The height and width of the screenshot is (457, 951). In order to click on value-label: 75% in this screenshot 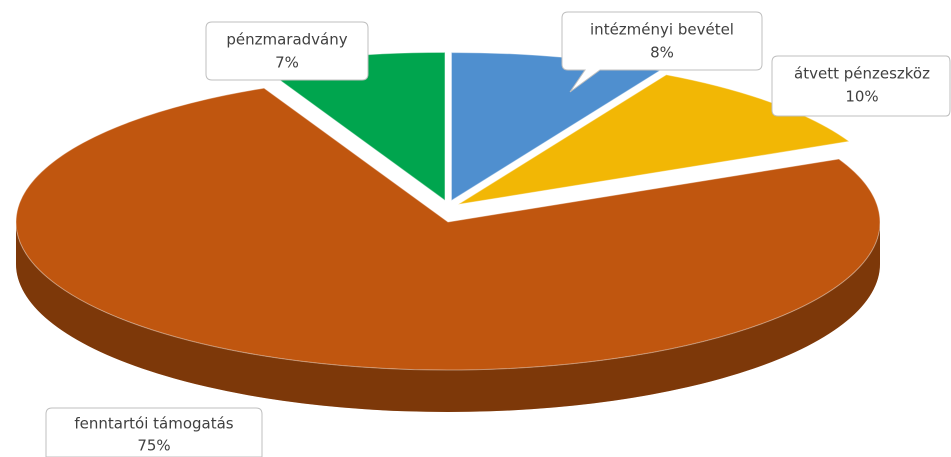, I will do `click(153, 446)`.